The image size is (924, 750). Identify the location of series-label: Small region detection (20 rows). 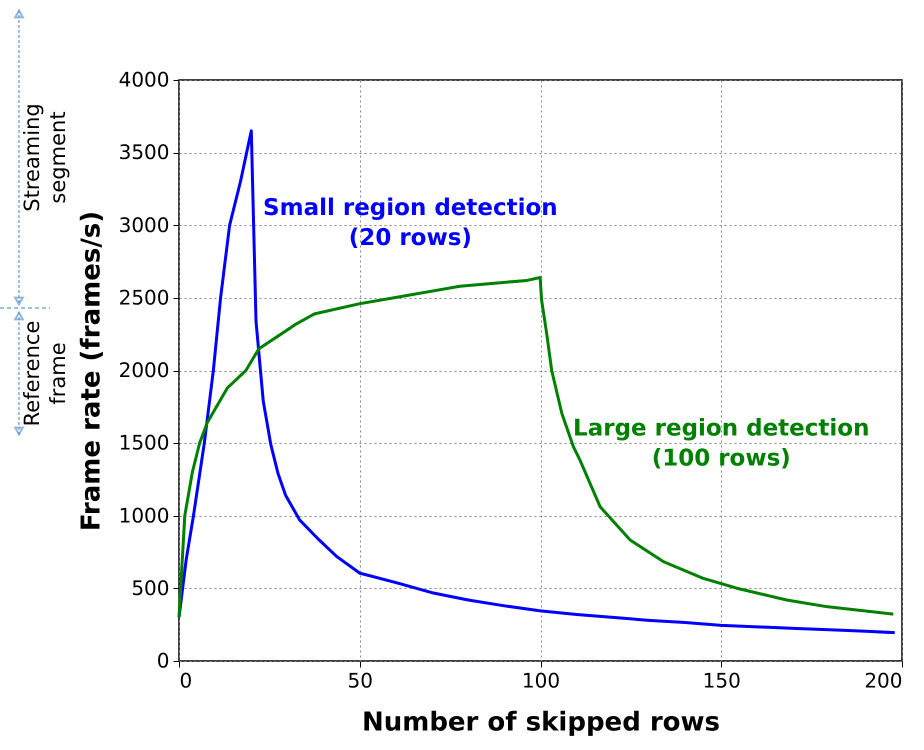
(410, 222).